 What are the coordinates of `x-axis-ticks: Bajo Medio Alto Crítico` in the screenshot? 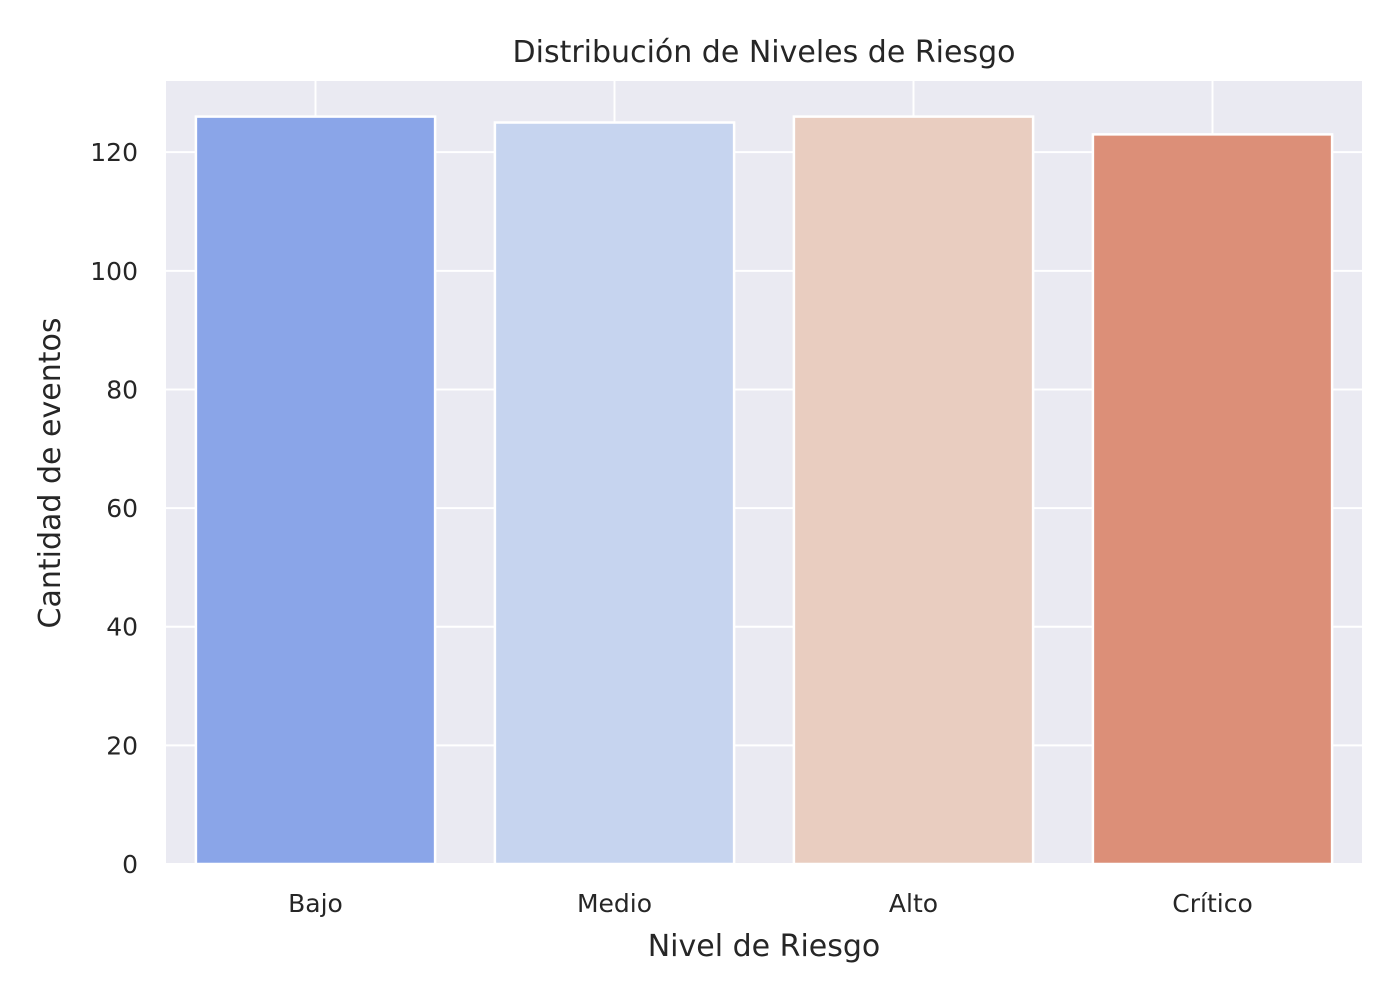 It's located at (770, 903).